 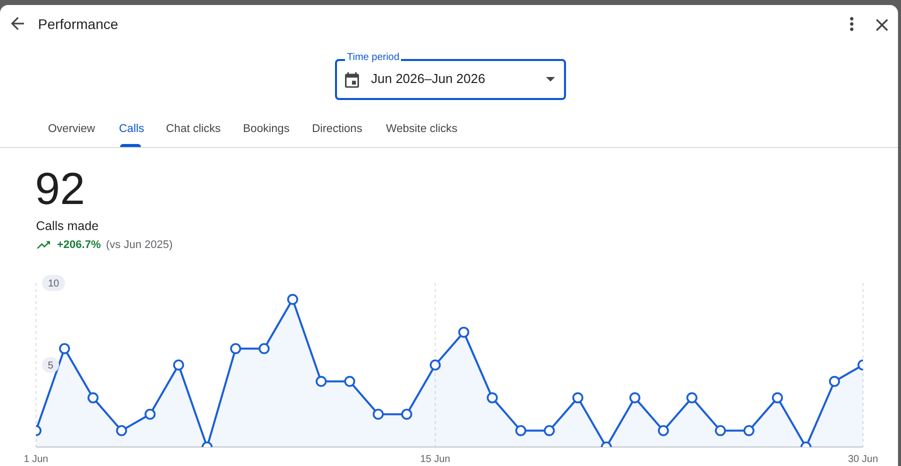 What do you see at coordinates (79, 245) in the screenshot?
I see `text: +206.7%` at bounding box center [79, 245].